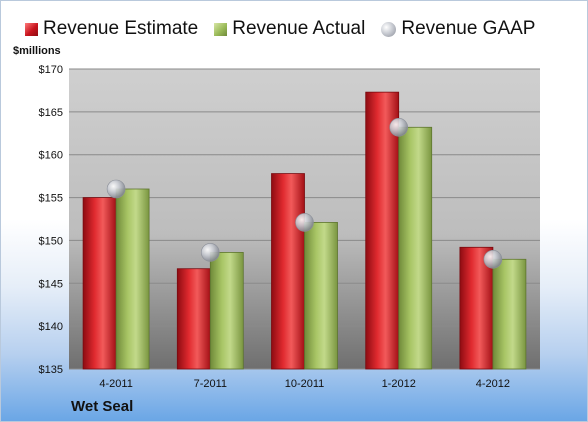 The image size is (588, 422). Describe the element at coordinates (51, 156) in the screenshot. I see `y-tick-label: $160` at that location.